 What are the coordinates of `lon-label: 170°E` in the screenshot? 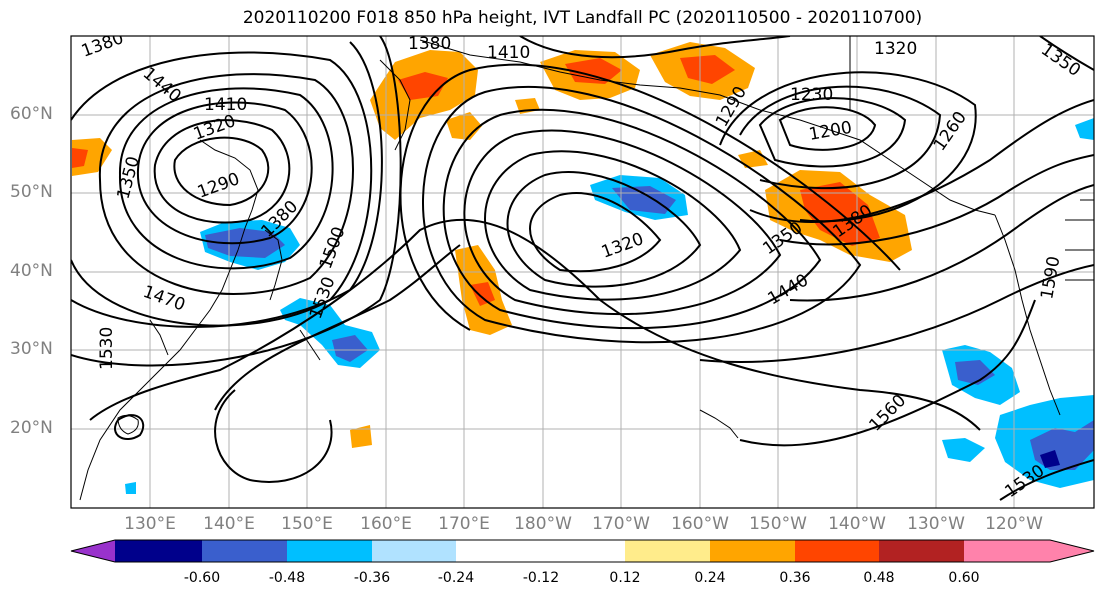 It's located at (464, 524).